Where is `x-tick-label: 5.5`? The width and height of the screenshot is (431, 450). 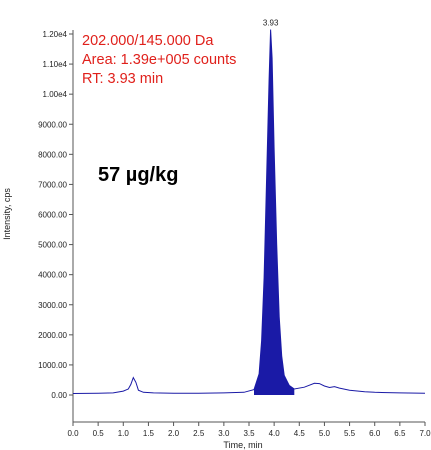 x-tick-label: 5.5 is located at coordinates (350, 433).